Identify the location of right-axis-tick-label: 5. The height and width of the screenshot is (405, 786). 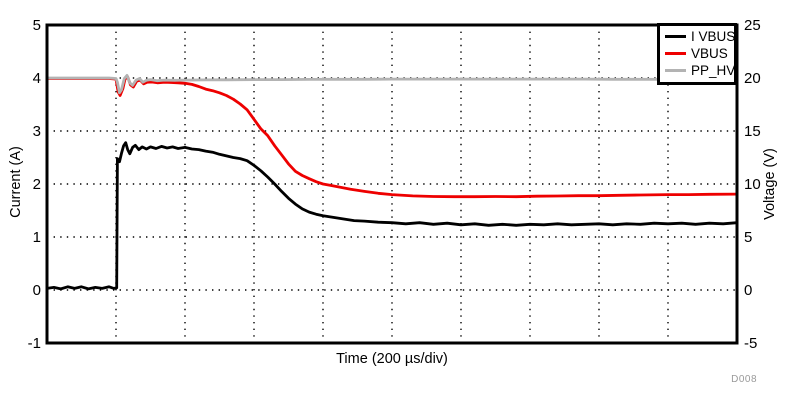
(748, 237).